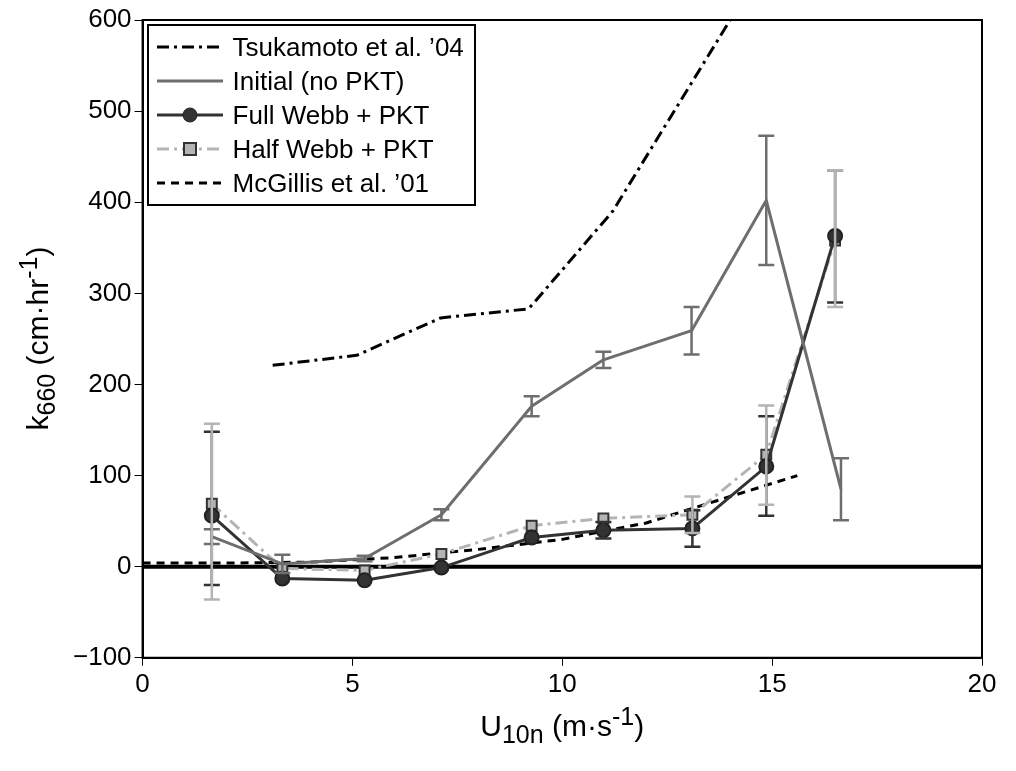 This screenshot has height=771, width=1016. Describe the element at coordinates (110, 18) in the screenshot. I see `y-tick-label: 600` at that location.